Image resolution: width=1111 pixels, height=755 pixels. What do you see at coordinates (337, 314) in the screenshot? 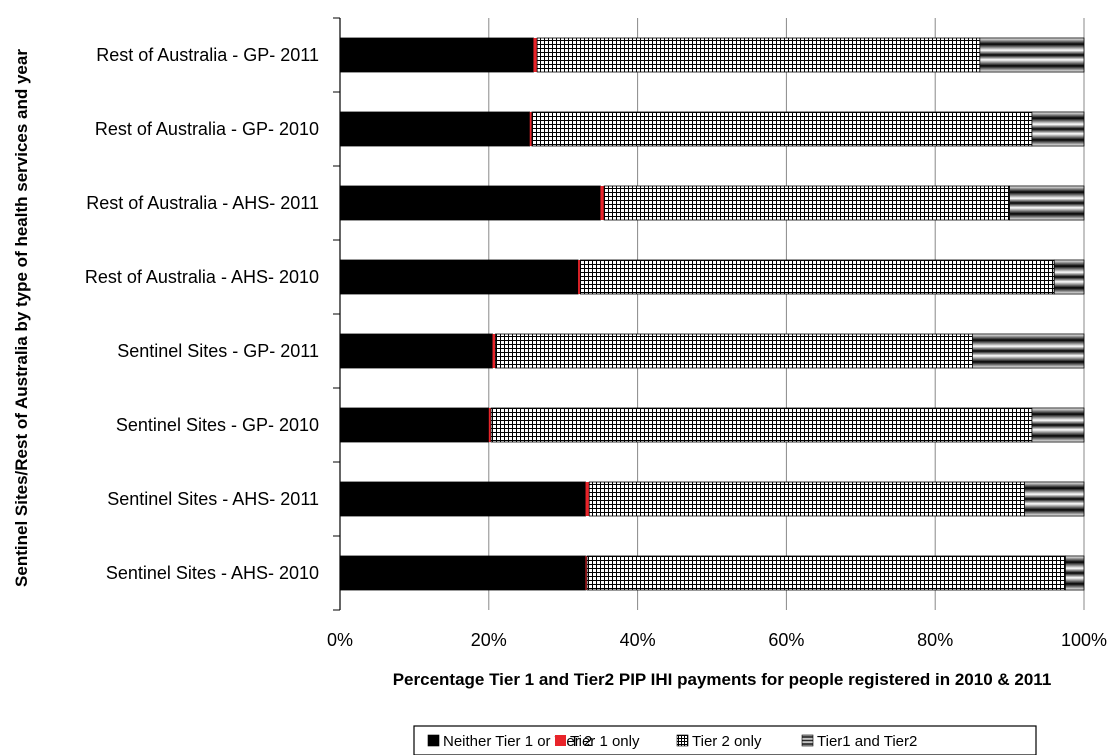
I see `axes` at bounding box center [337, 314].